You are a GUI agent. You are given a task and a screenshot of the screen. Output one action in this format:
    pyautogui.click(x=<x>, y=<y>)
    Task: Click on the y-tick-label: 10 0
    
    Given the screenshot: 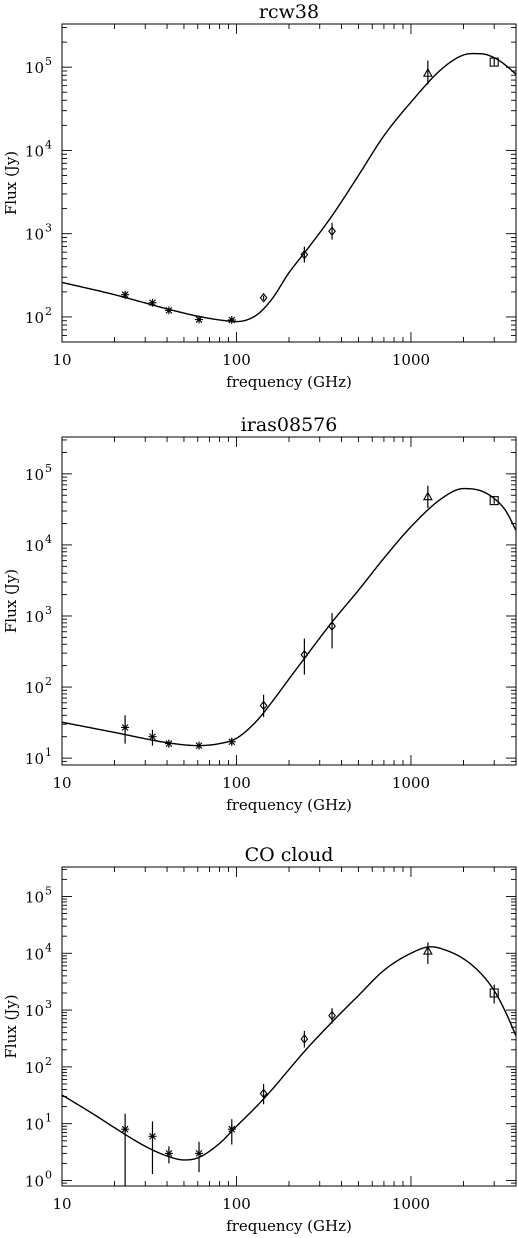 What is the action you would take?
    pyautogui.click(x=38, y=1179)
    